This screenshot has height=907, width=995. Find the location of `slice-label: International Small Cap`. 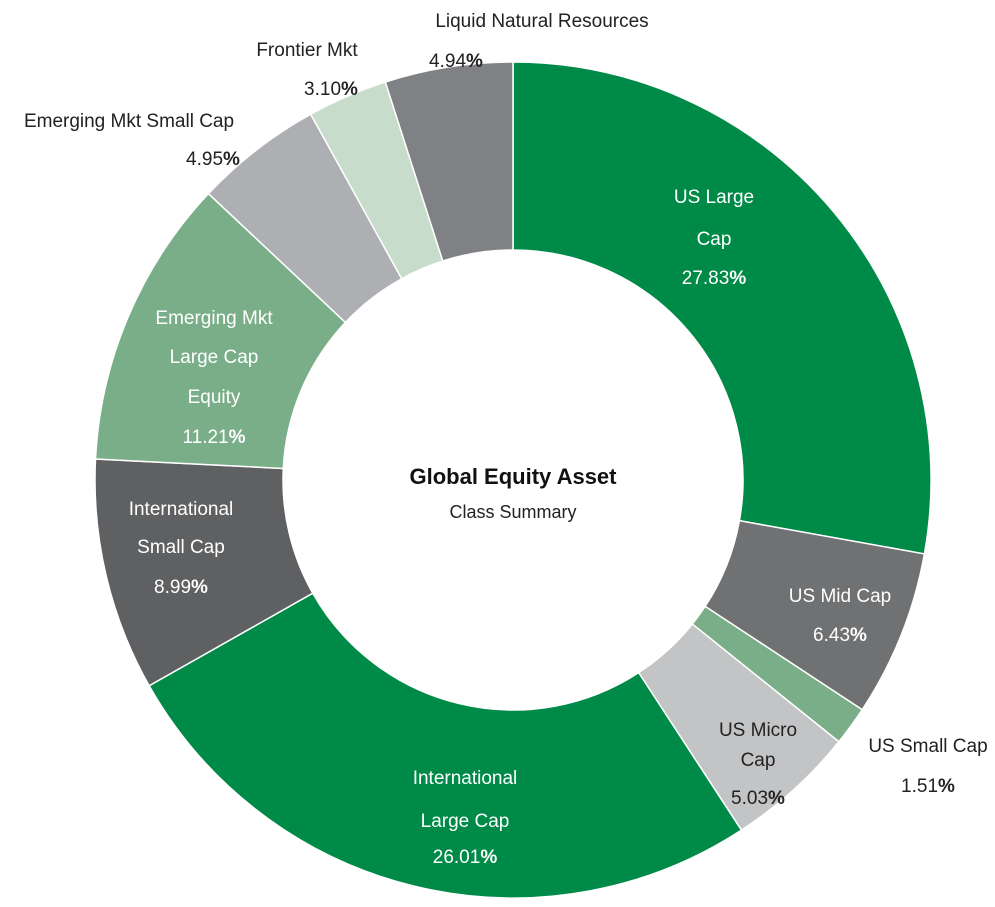

slice-label: International Small Cap is located at coordinates (181, 528).